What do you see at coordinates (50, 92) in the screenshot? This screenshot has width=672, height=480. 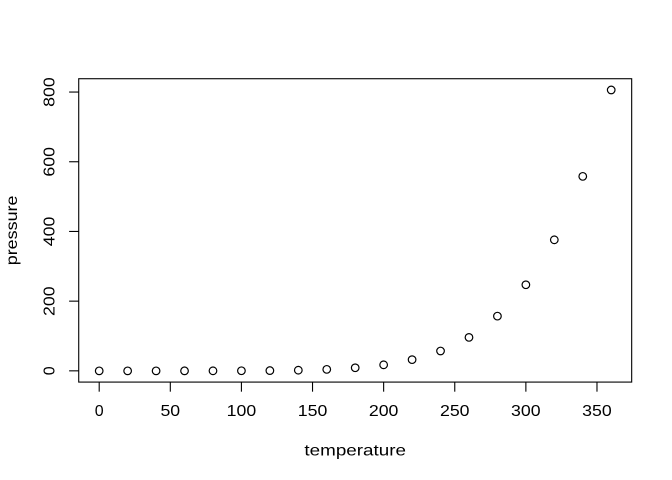 I see `svg-text: 800` at bounding box center [50, 92].